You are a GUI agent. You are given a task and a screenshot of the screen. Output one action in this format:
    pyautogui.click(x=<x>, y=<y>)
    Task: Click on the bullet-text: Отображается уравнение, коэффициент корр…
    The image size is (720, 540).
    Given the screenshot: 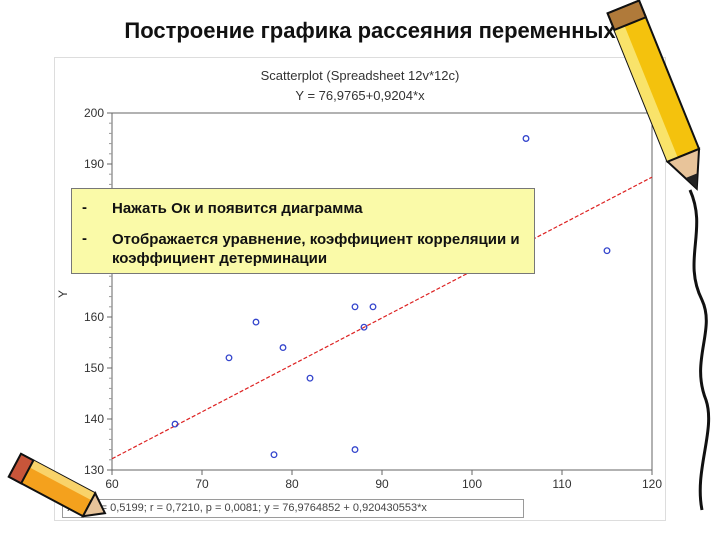 What is the action you would take?
    pyautogui.click(x=316, y=249)
    